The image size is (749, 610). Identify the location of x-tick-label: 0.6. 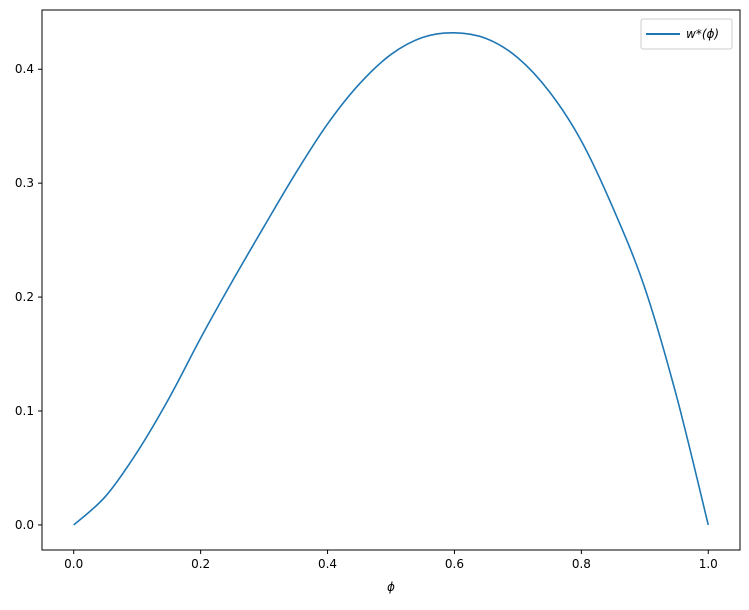
(454, 564).